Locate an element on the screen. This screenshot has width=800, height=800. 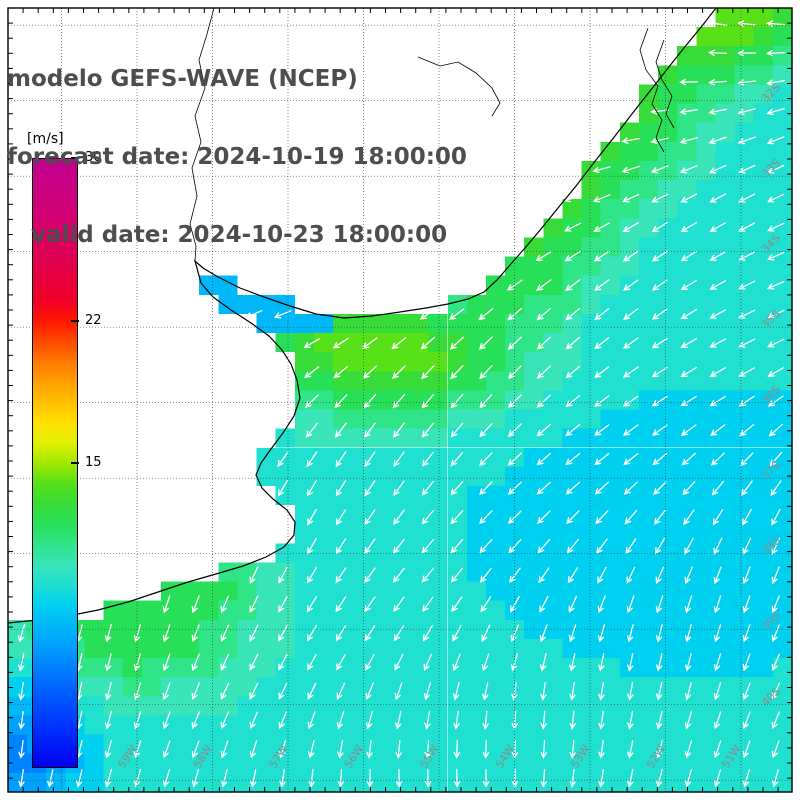
valid-date: valid date: 2024-10-23 18:00:00 is located at coordinates (227, 235).